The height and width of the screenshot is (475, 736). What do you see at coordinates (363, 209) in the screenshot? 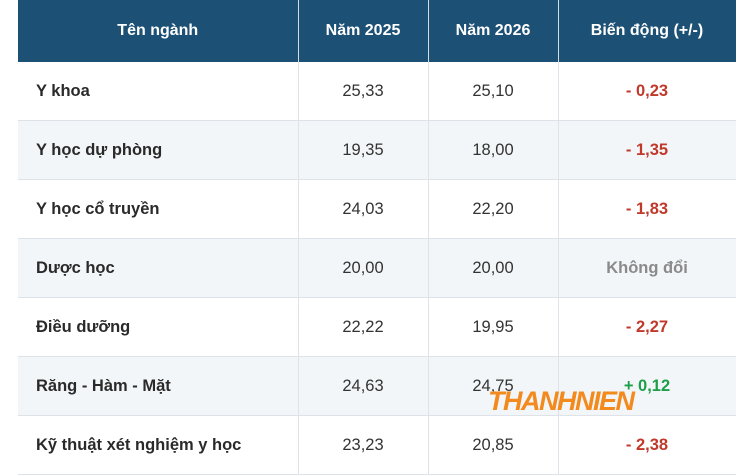
I see `score-cell: 24,03` at bounding box center [363, 209].